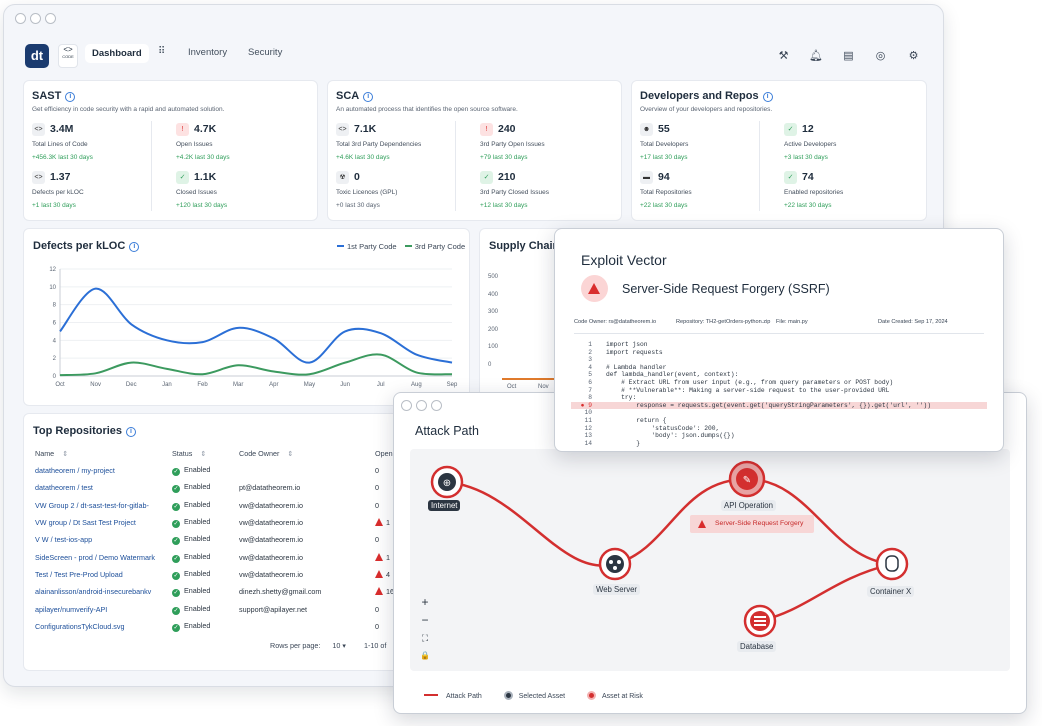 This screenshot has height=726, width=1042. I want to click on nav-dashboard: Dashboard, so click(117, 53).